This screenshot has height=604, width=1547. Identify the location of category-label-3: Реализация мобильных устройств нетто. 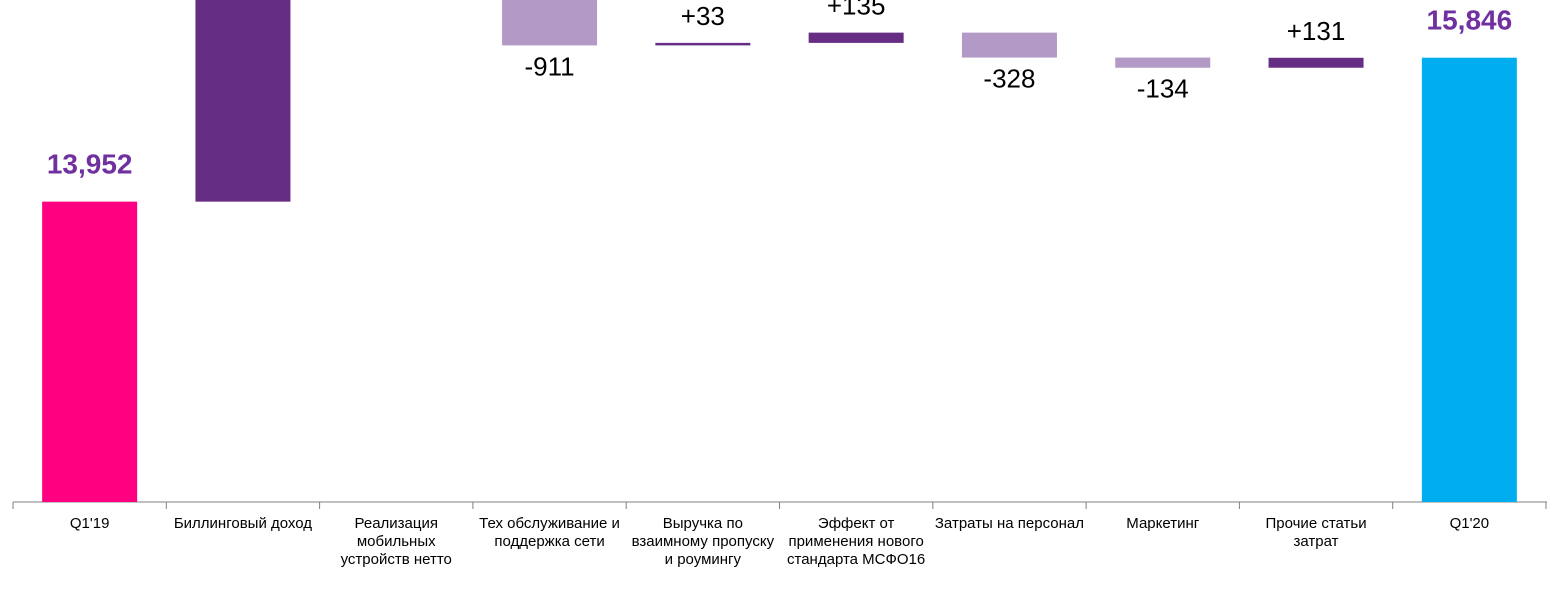
(396, 541).